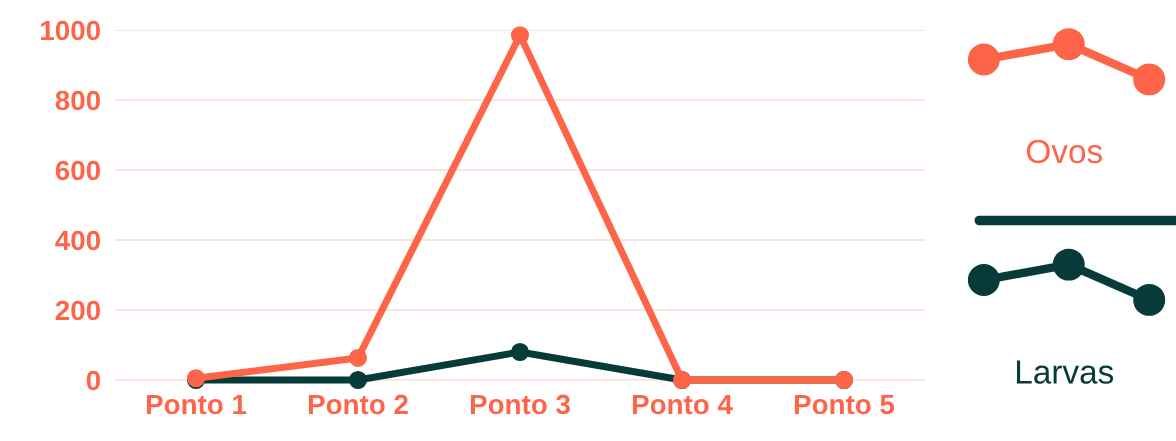 Image resolution: width=1176 pixels, height=441 pixels. Describe the element at coordinates (93, 380) in the screenshot. I see `y-tick-label: 0` at that location.